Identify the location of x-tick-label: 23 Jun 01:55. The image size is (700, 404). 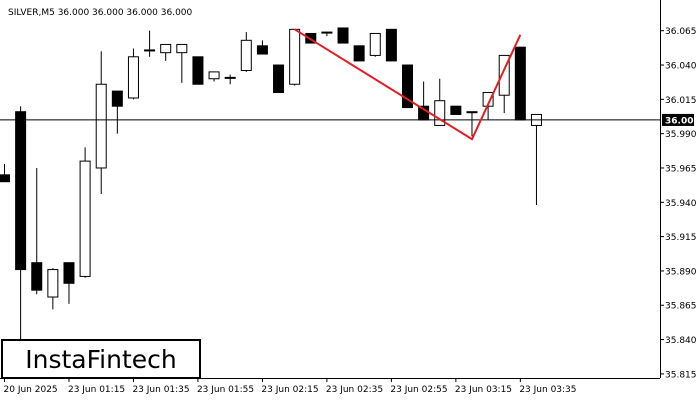
(225, 390).